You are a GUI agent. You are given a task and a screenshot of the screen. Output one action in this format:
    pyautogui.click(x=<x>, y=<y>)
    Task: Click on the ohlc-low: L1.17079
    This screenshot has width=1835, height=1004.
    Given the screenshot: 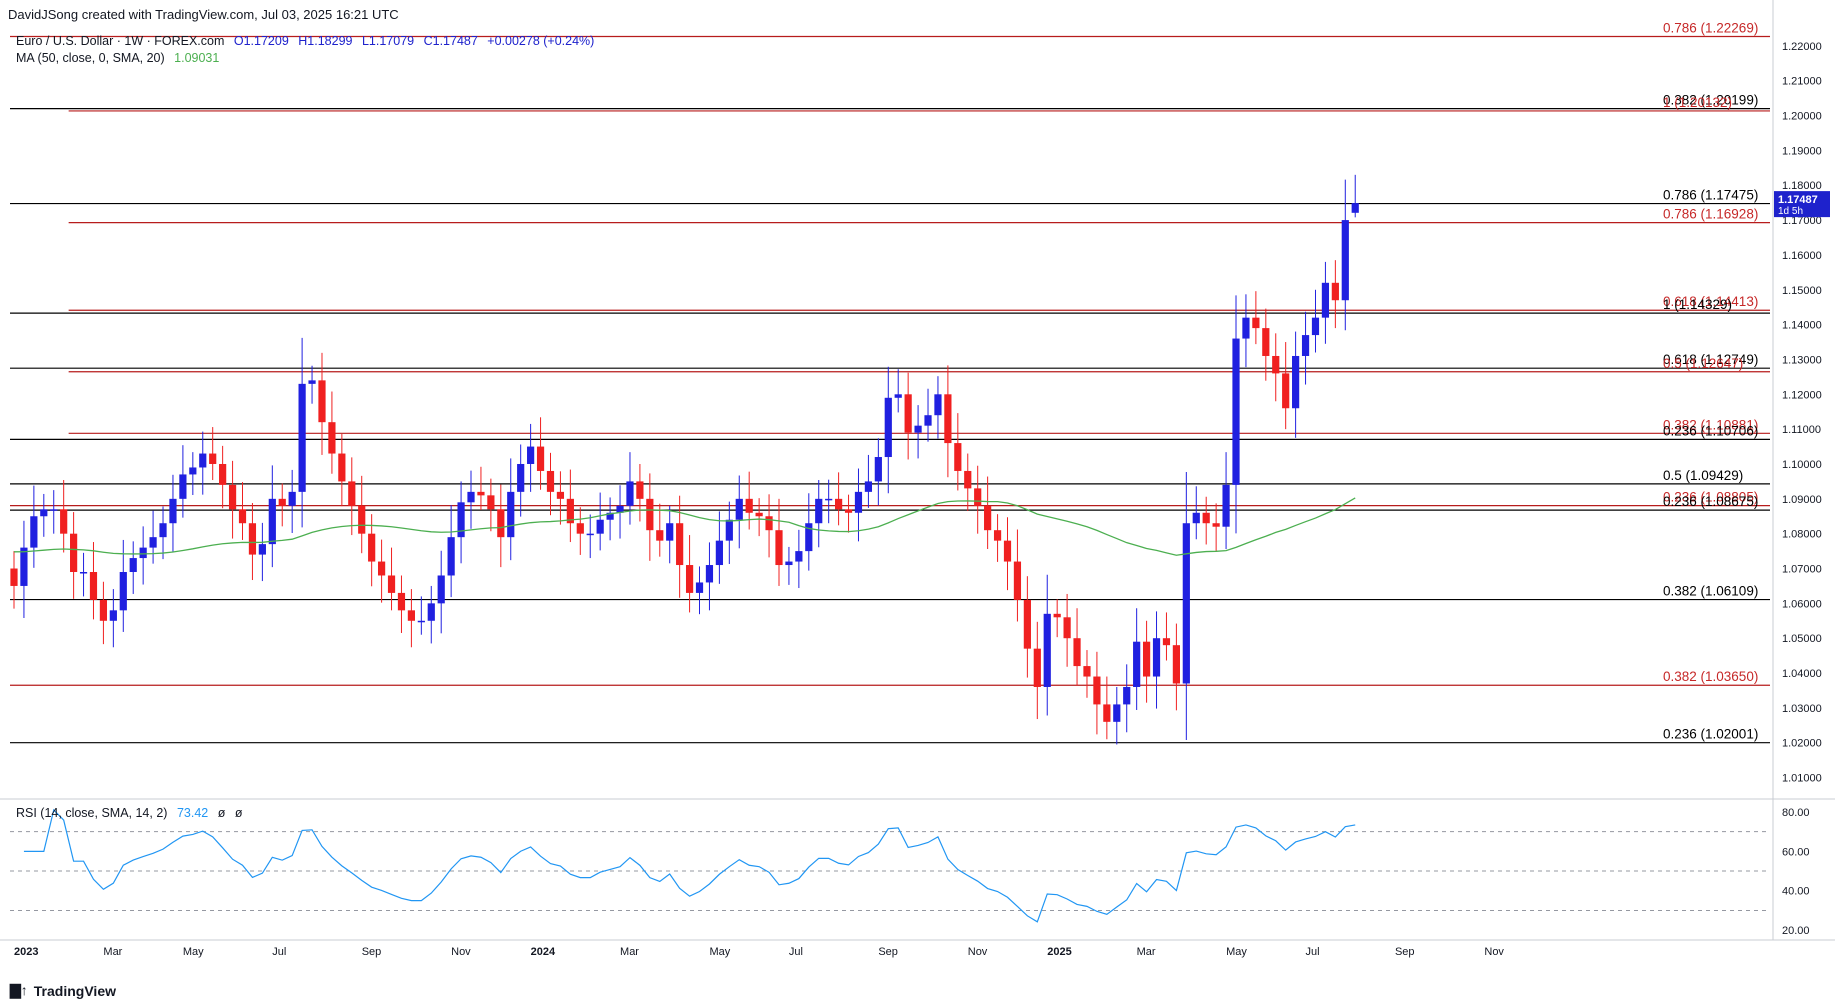 What is the action you would take?
    pyautogui.click(x=388, y=41)
    